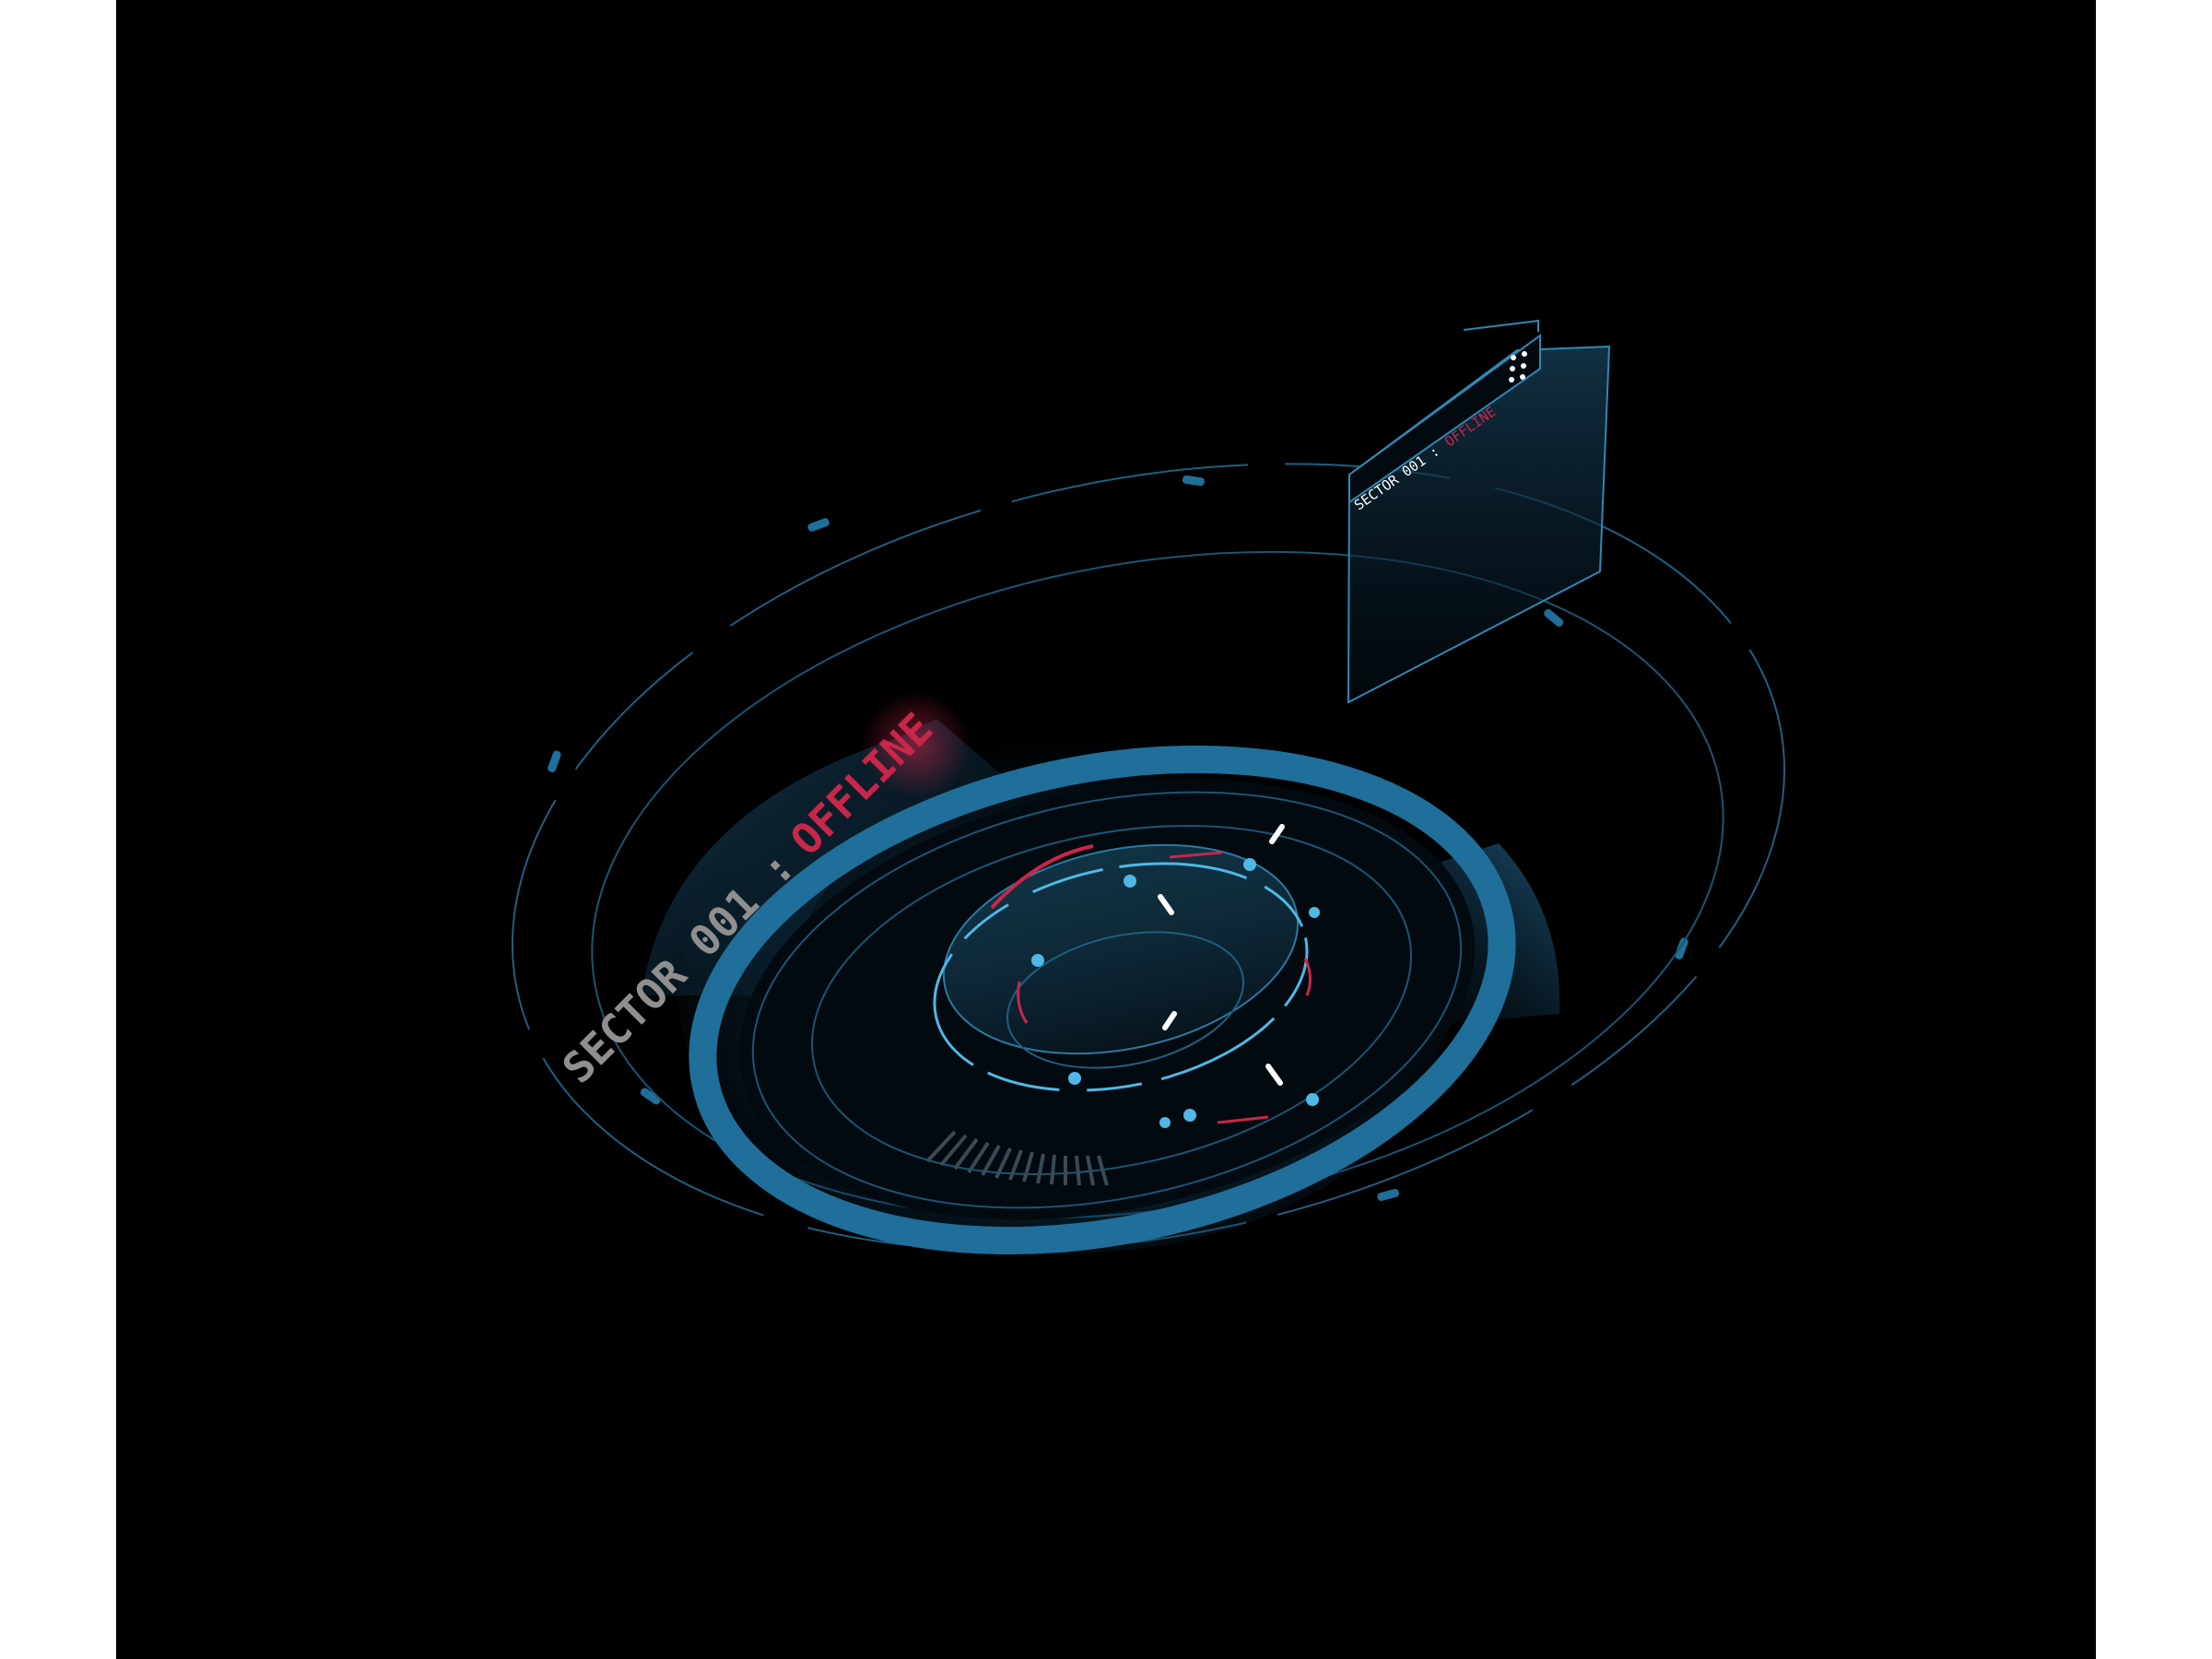 Image resolution: width=2212 pixels, height=1659 pixels. I want to click on panel-header, so click(1444, 419).